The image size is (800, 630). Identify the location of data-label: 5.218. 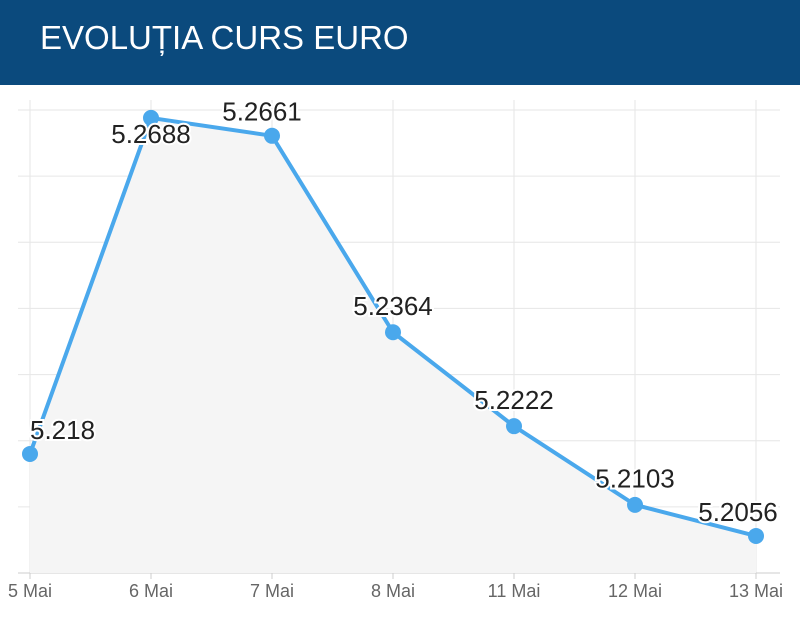
(62, 430).